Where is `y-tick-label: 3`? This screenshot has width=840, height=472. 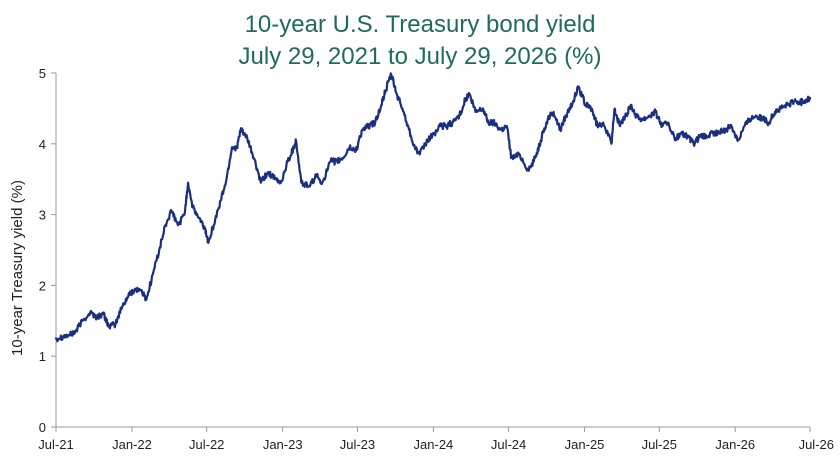
y-tick-label: 3 is located at coordinates (42, 215).